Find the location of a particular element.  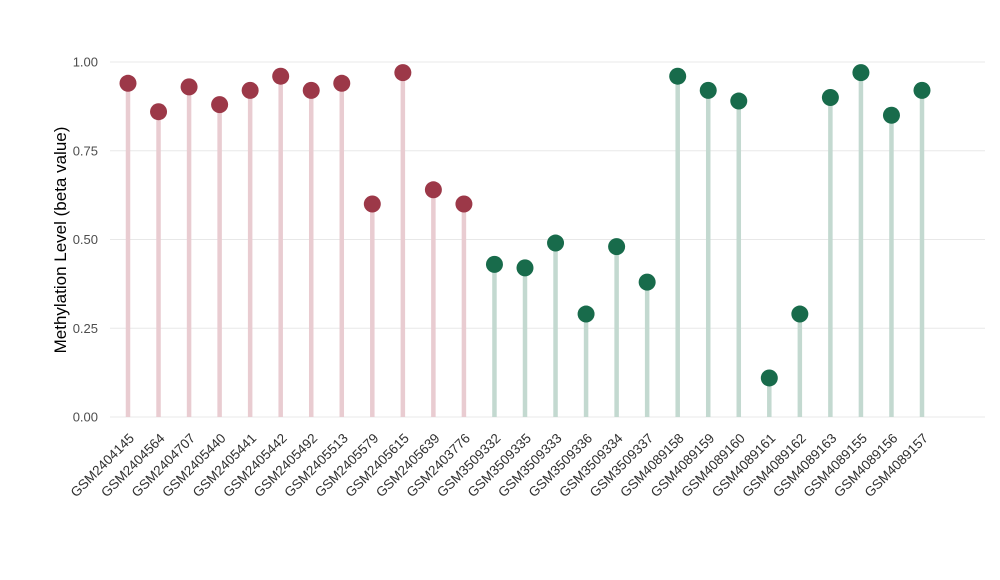

y-tick-label: 0.50 is located at coordinates (85, 239).